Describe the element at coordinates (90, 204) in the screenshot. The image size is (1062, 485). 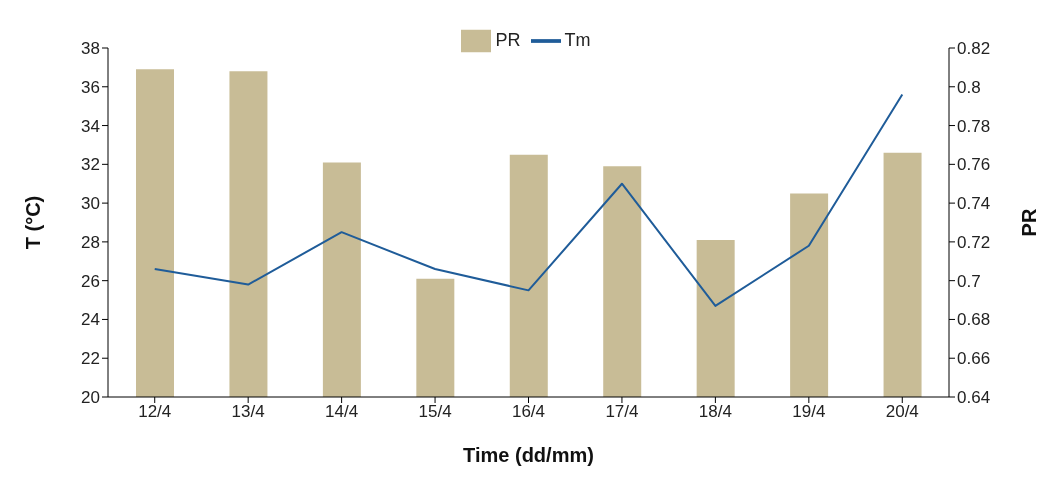
I see `y-tick-label: 30` at that location.